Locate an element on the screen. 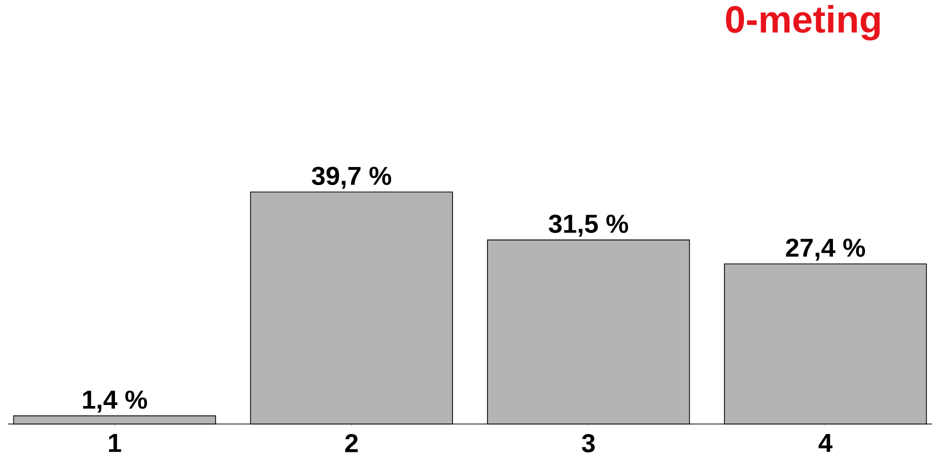  data-label: 31,5 % is located at coordinates (588, 225).